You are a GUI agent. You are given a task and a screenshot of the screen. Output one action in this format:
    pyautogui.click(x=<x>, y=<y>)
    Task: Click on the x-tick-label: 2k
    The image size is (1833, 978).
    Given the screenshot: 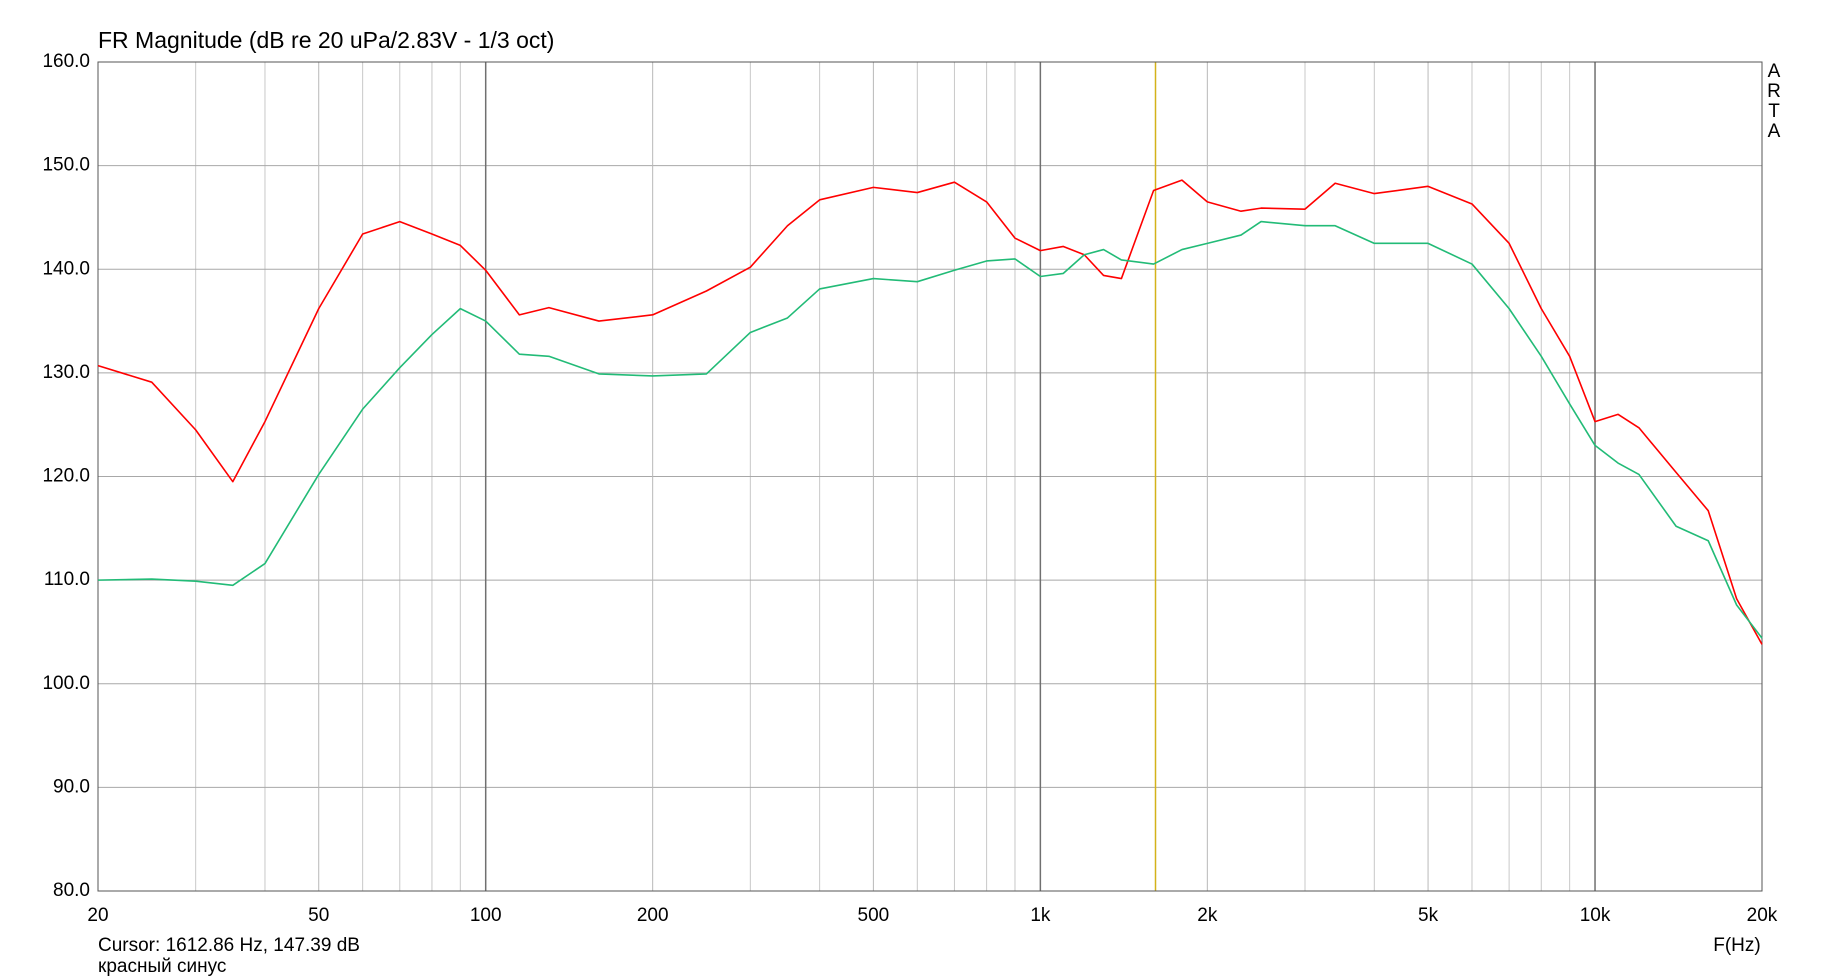 What is the action you would take?
    pyautogui.click(x=1207, y=915)
    